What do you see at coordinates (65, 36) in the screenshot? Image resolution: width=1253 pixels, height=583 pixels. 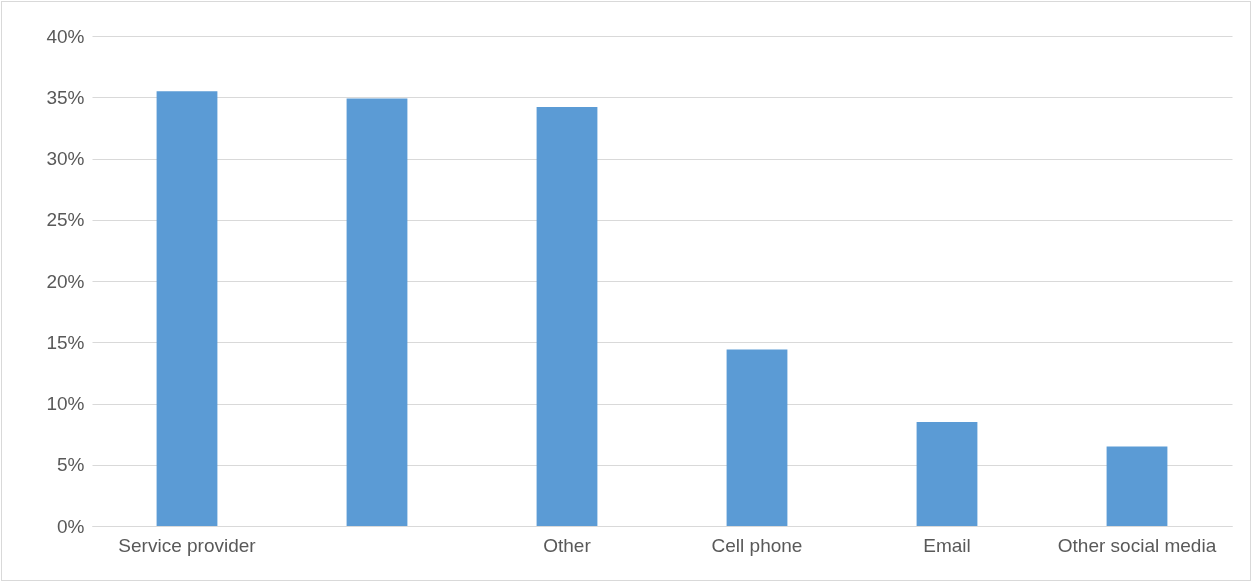 I see `y-tick-label: 40%` at bounding box center [65, 36].